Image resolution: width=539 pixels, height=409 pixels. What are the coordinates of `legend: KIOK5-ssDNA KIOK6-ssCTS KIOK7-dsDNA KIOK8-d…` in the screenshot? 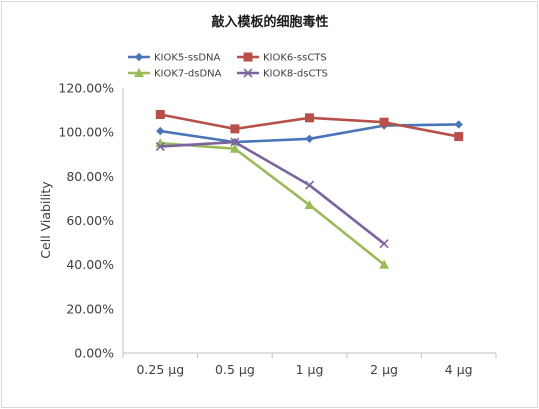 It's located at (228, 66).